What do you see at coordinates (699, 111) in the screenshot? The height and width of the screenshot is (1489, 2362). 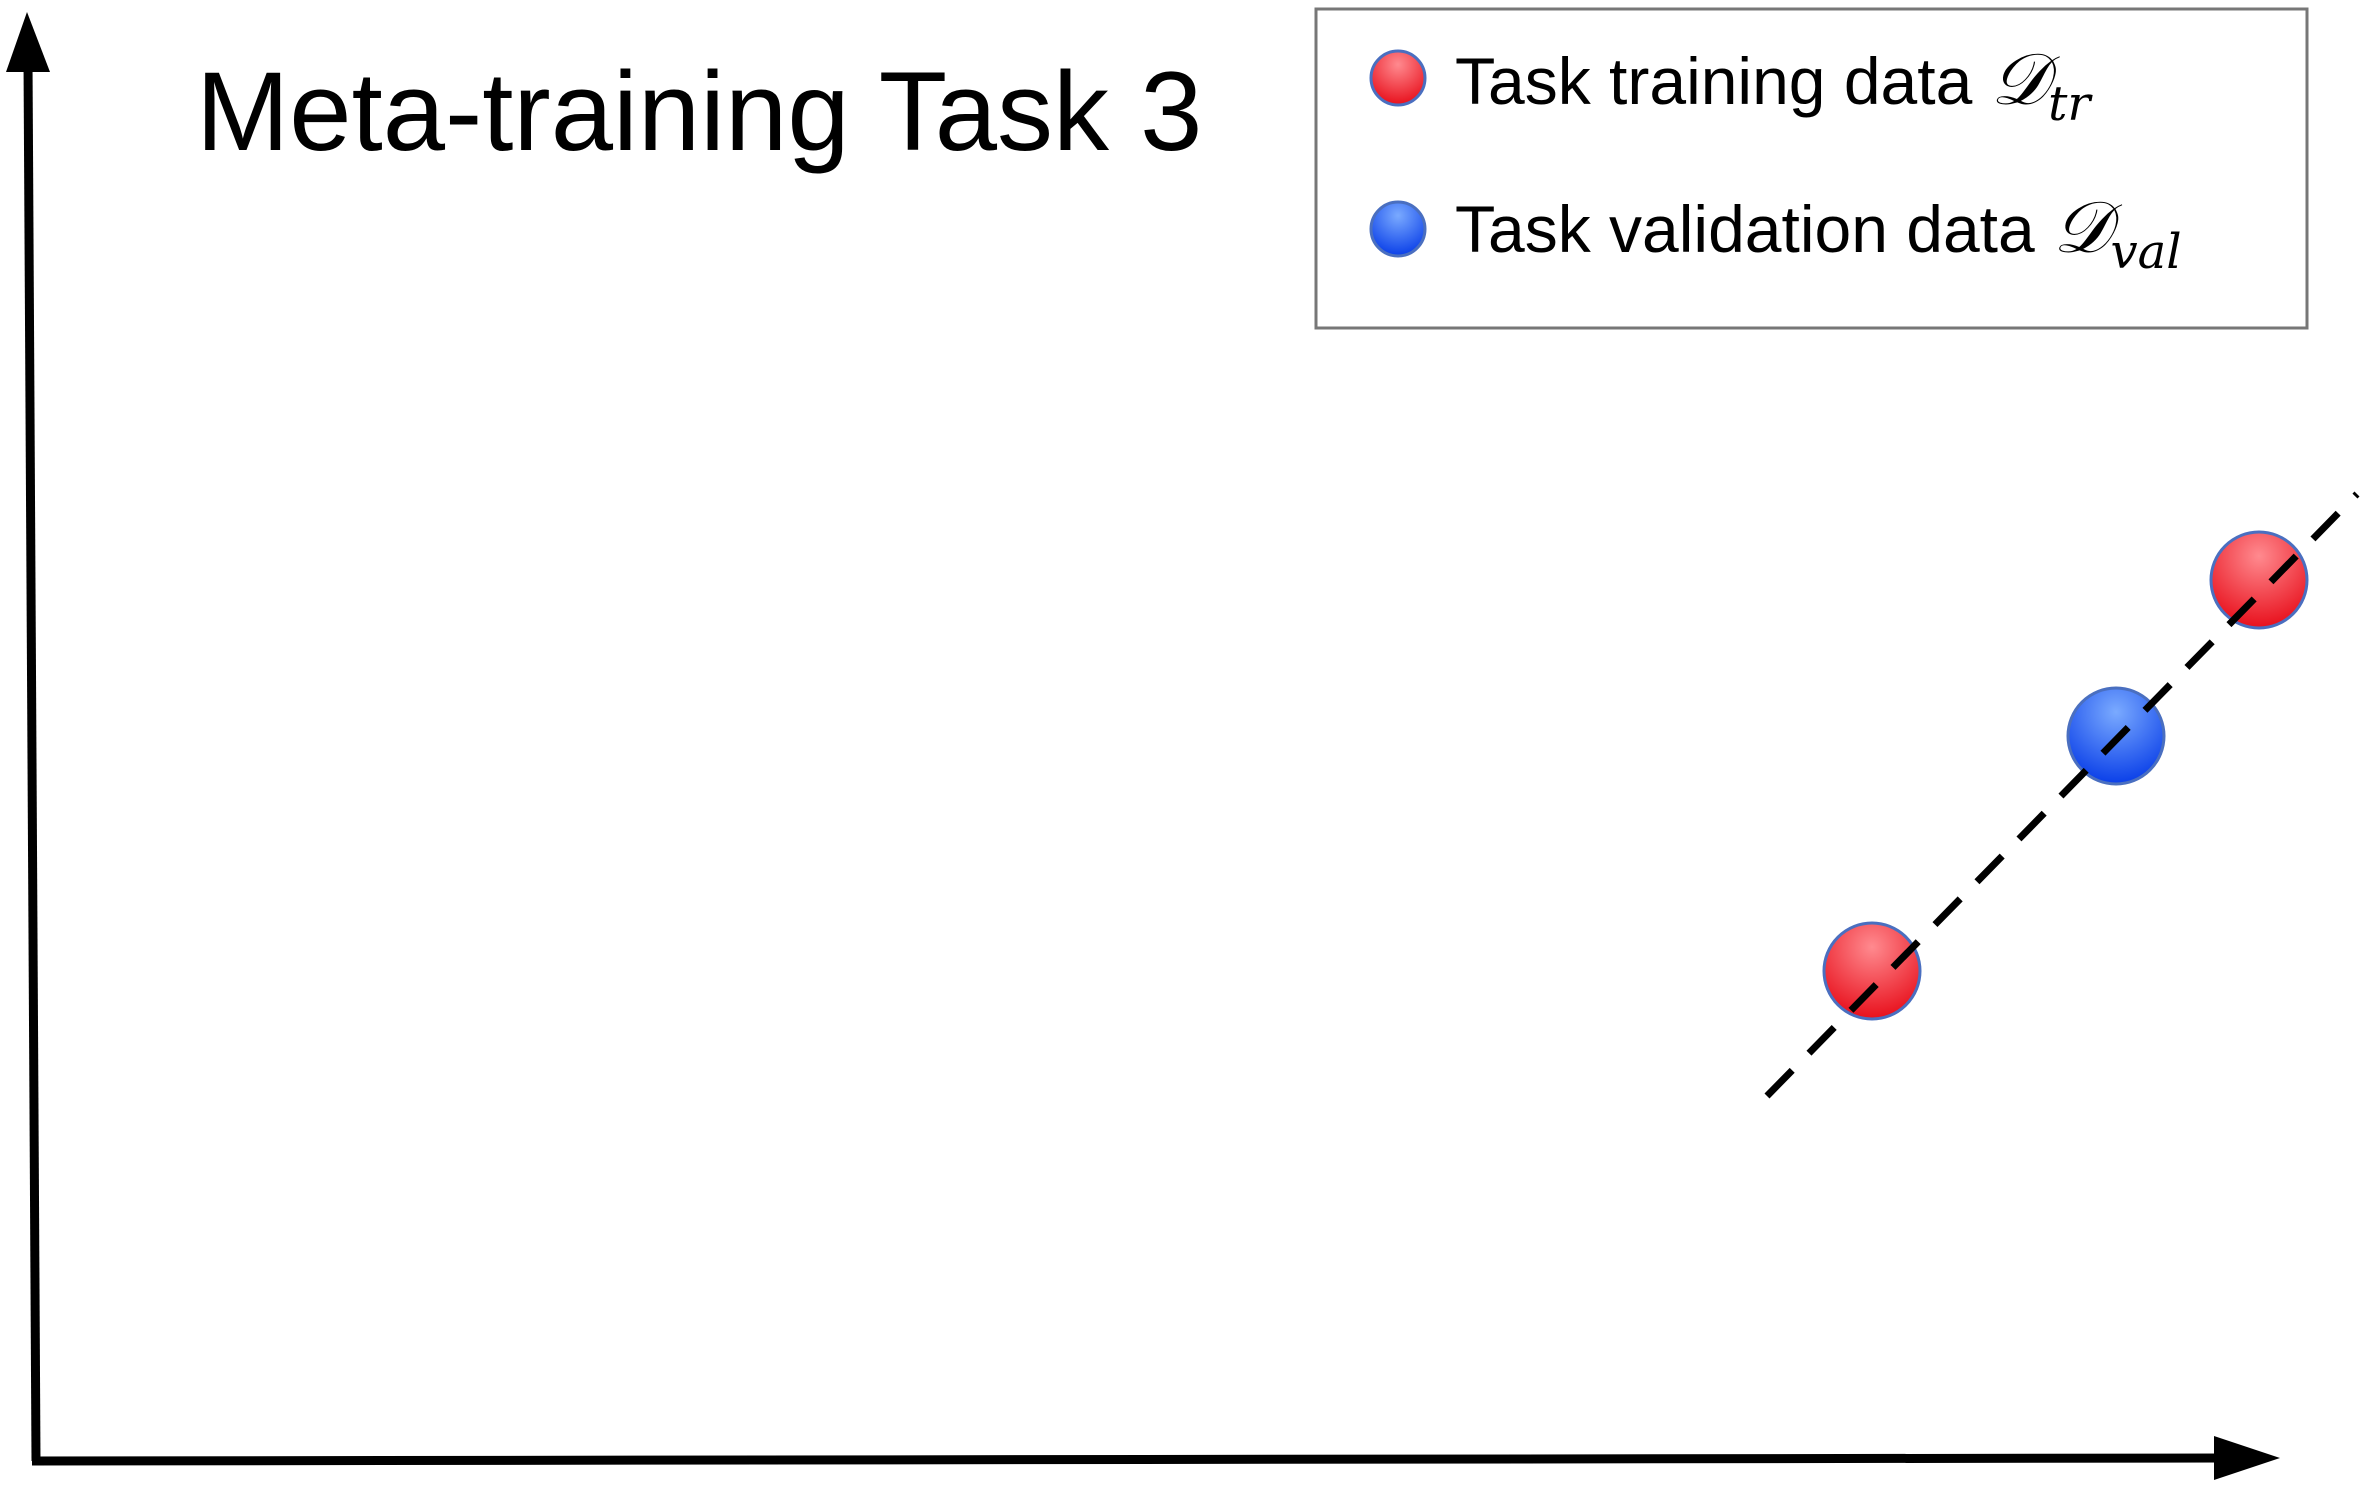 I see `title: Meta-training Task 3` at bounding box center [699, 111].